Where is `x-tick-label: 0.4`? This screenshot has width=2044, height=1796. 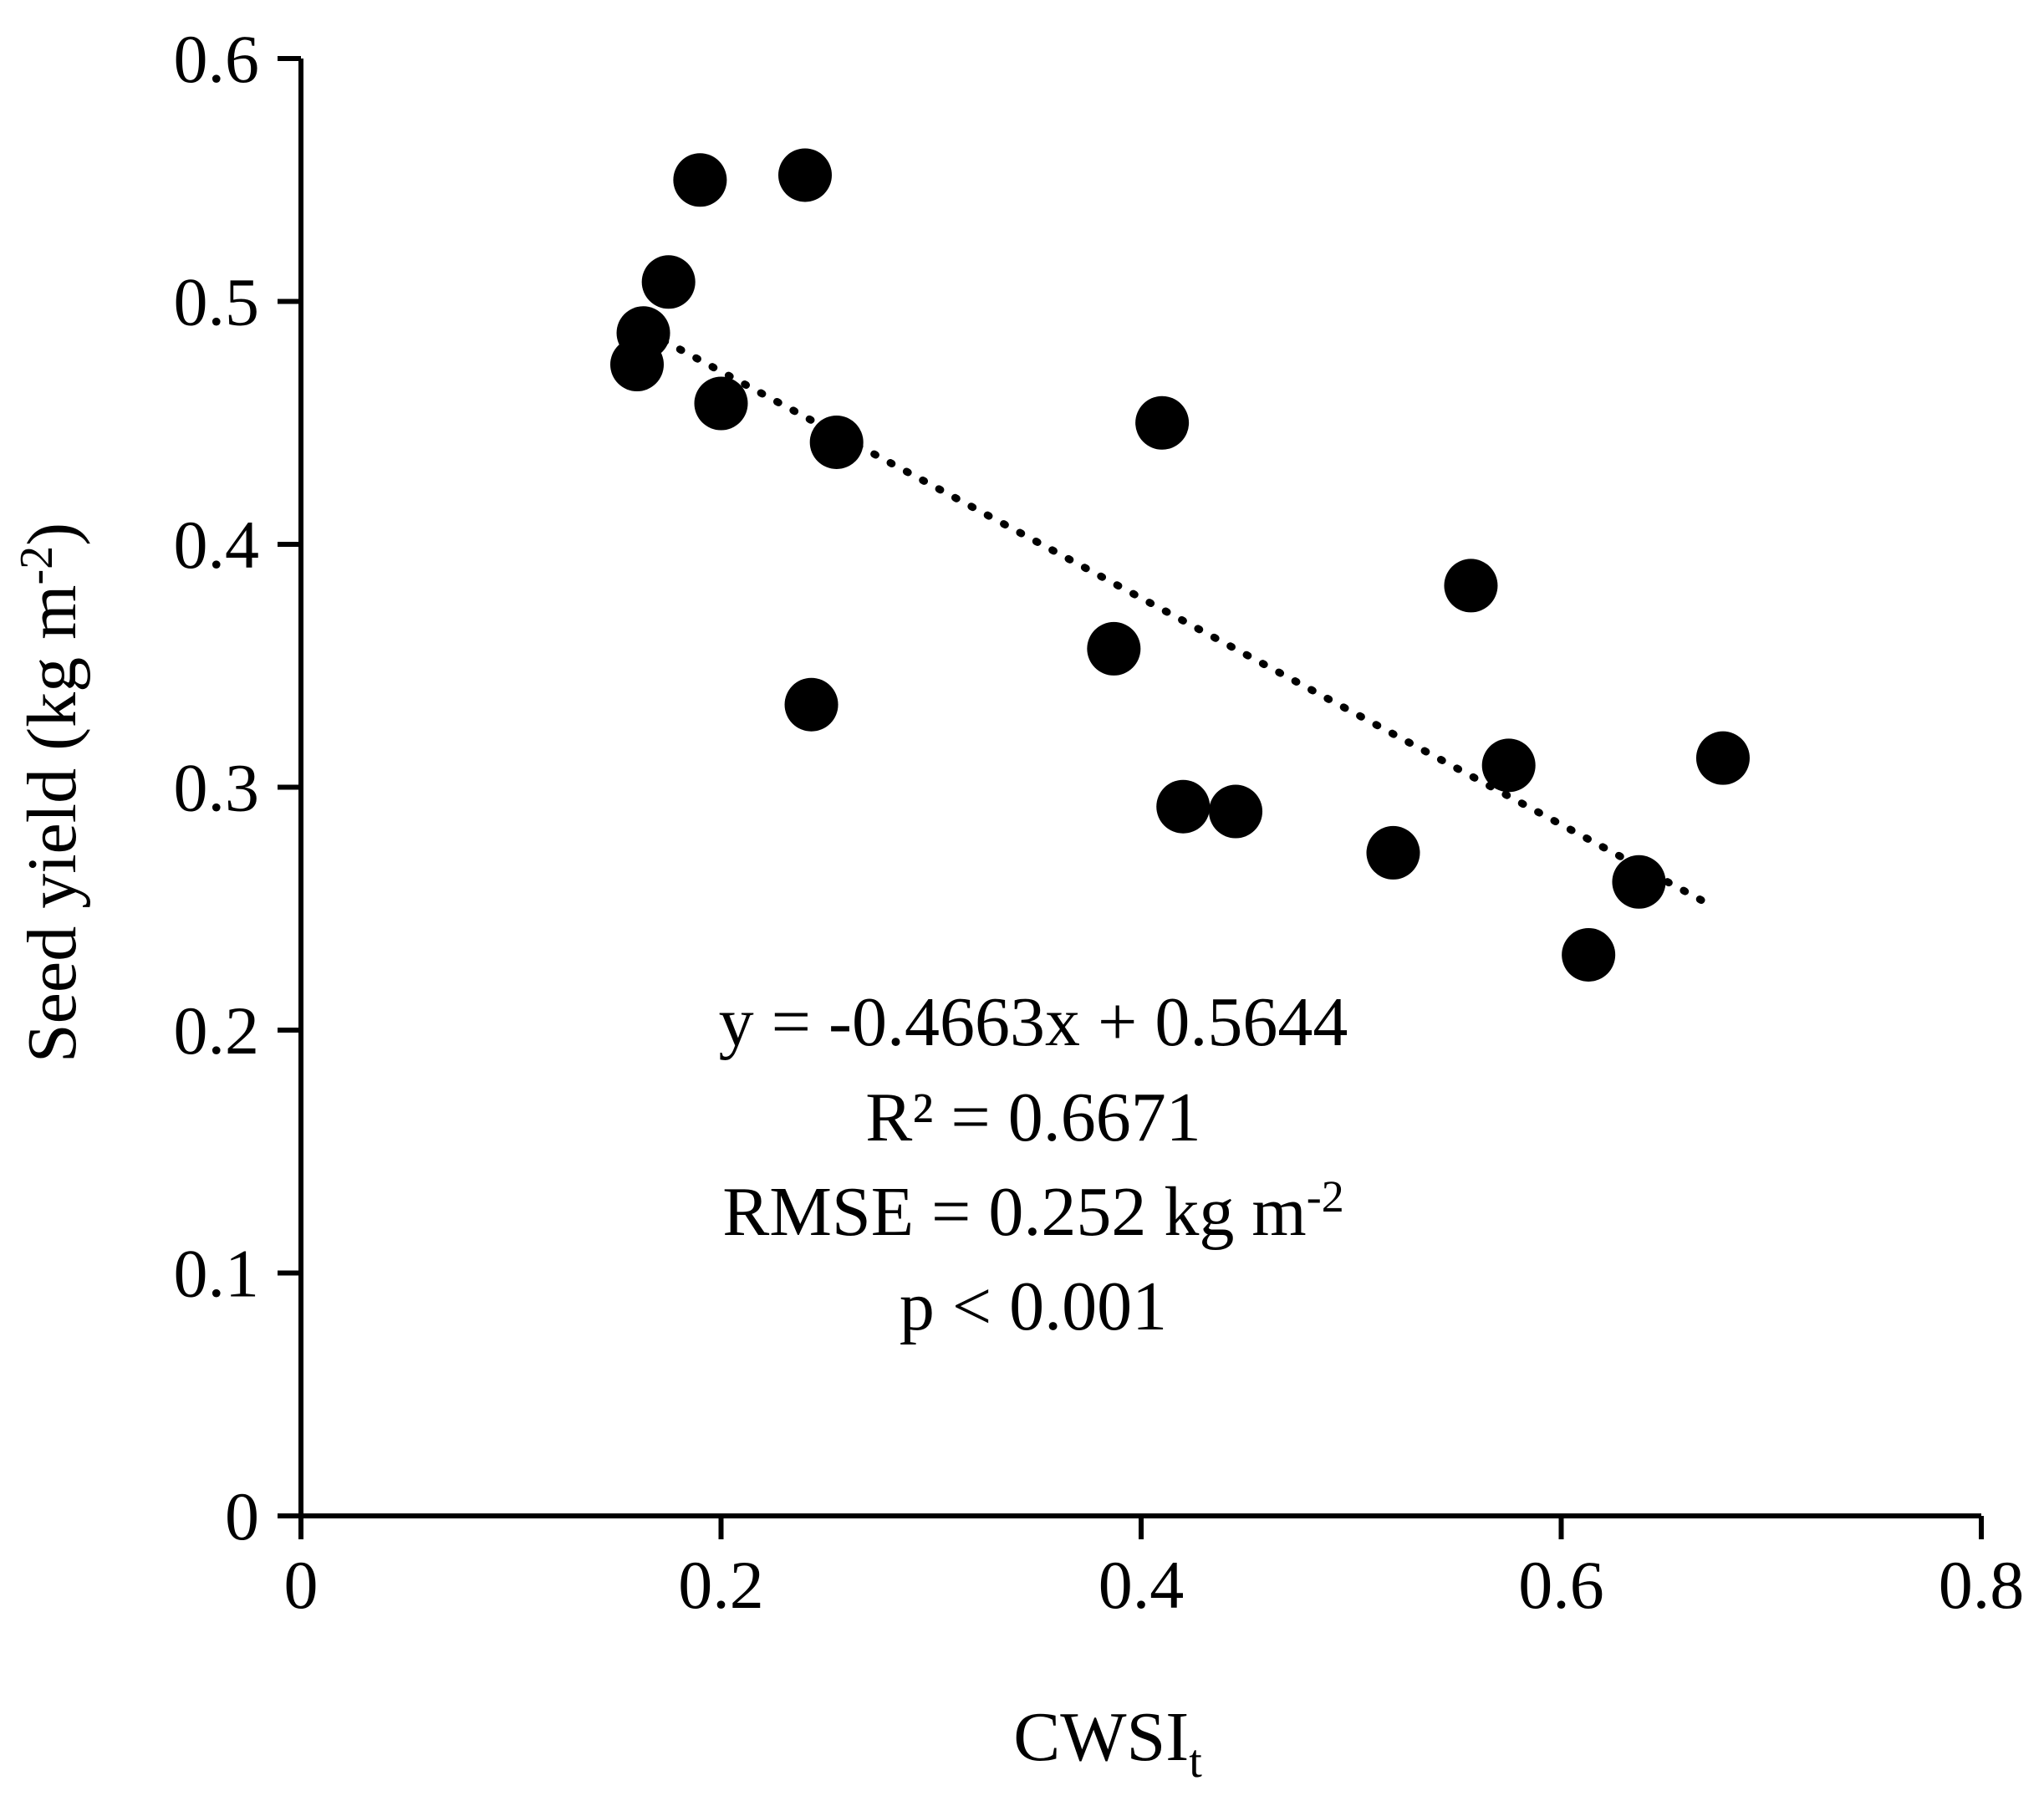 x-tick-label: 0.4 is located at coordinates (1141, 1585).